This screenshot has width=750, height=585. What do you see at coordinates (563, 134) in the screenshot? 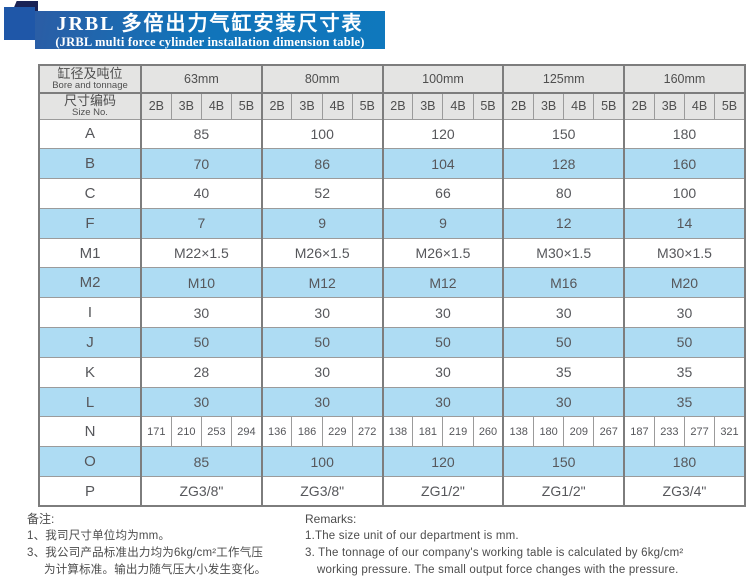
I see `cell-A-125mm: 150` at bounding box center [563, 134].